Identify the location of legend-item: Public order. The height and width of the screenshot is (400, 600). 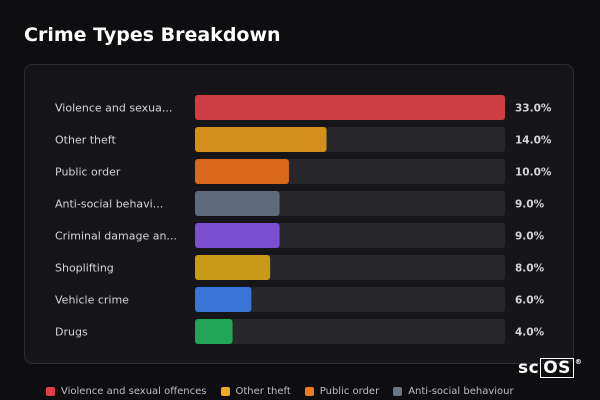
(342, 391).